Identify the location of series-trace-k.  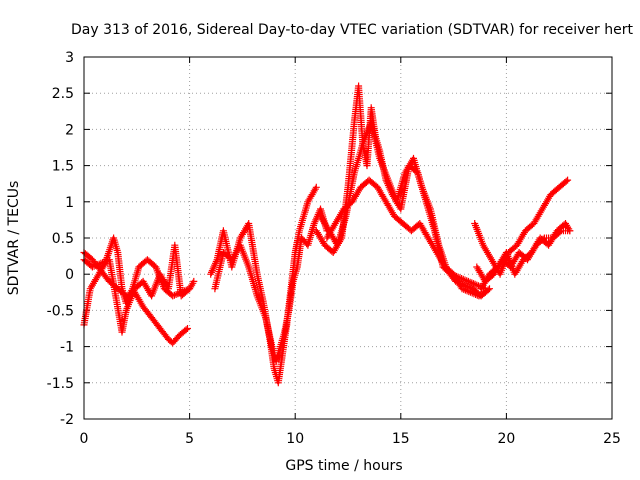
(525, 256).